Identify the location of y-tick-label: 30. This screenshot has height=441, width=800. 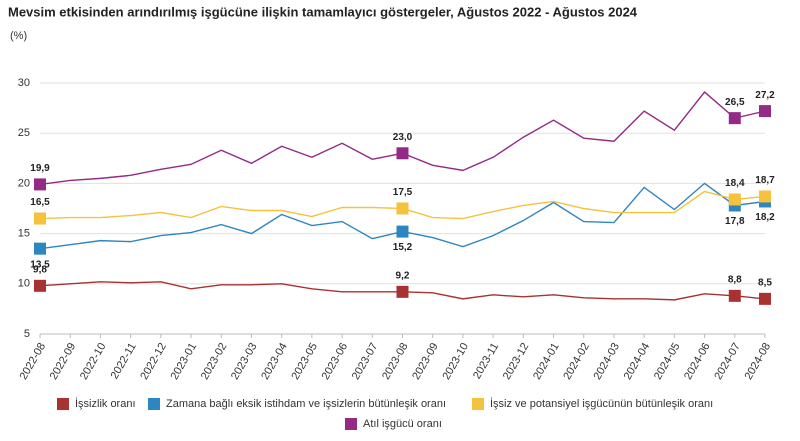
(24, 83).